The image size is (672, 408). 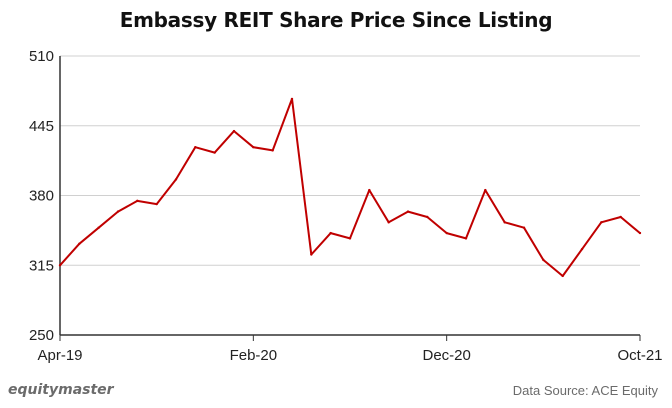 I want to click on x-axis: Apr-19 Feb-20 Dec-20 Oct-21, so click(x=350, y=349).